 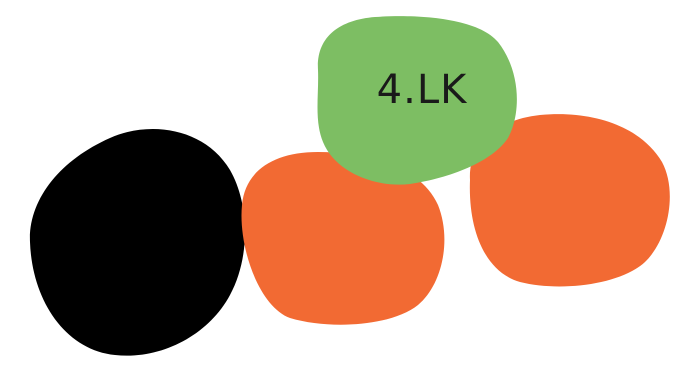 What do you see at coordinates (343, 238) in the screenshot?
I see `orange-center-blob` at bounding box center [343, 238].